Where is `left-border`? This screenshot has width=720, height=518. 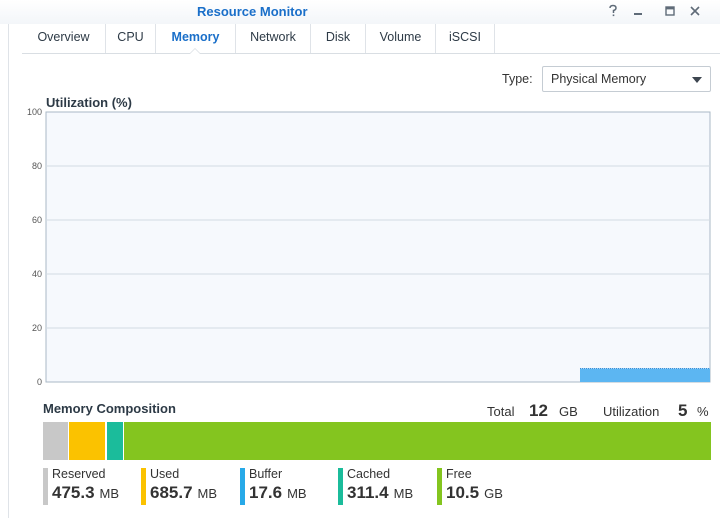
left-border is located at coordinates (8, 271).